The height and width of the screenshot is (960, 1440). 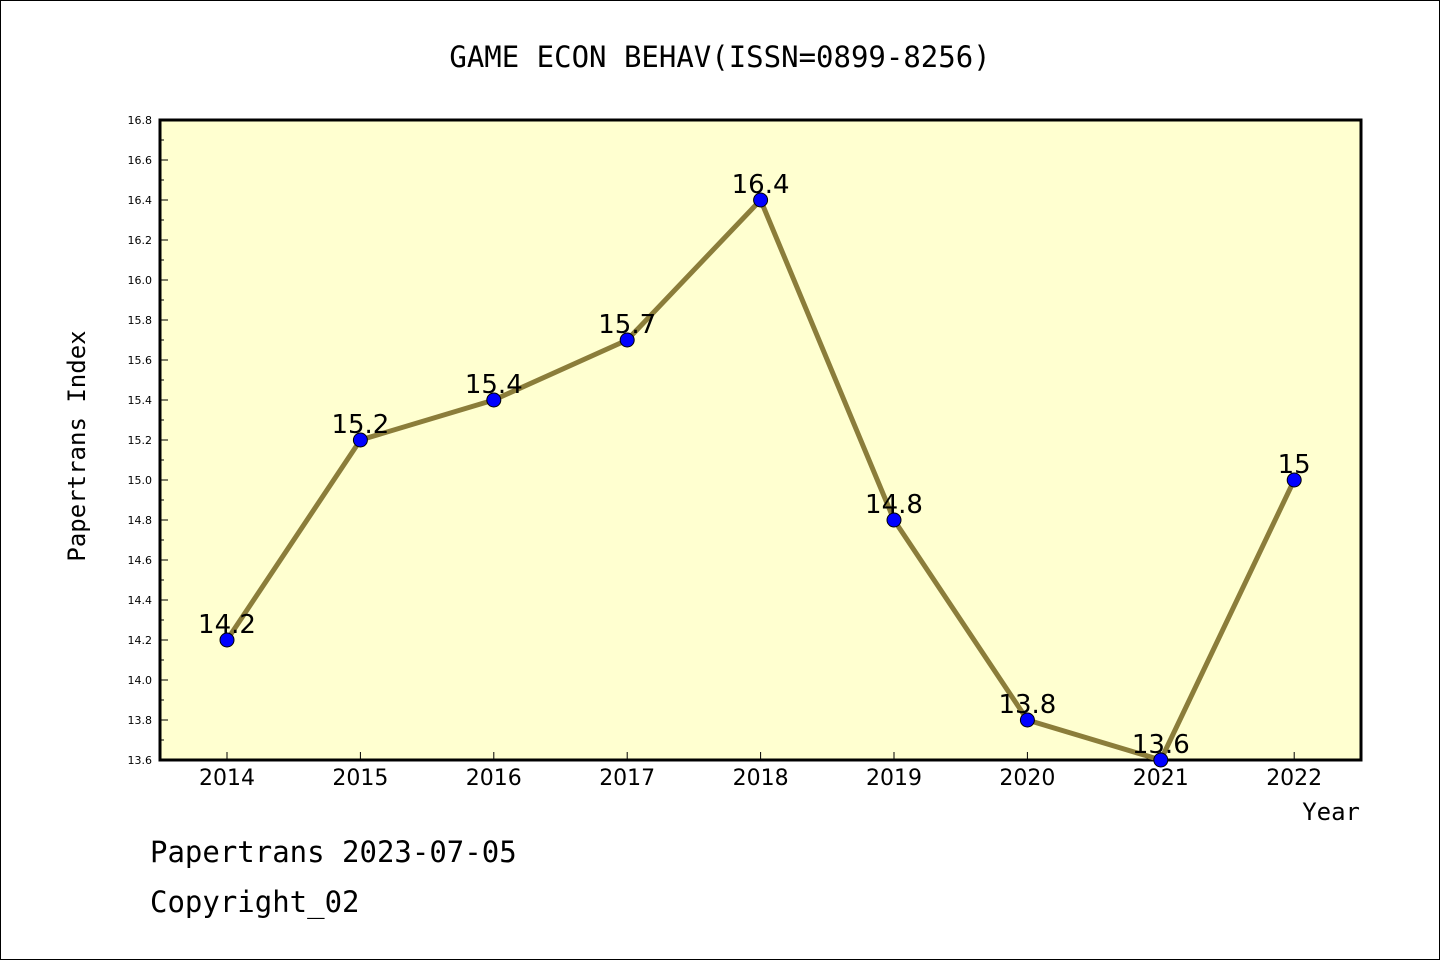 I want to click on y-tick-label: 15.0, so click(x=140, y=480).